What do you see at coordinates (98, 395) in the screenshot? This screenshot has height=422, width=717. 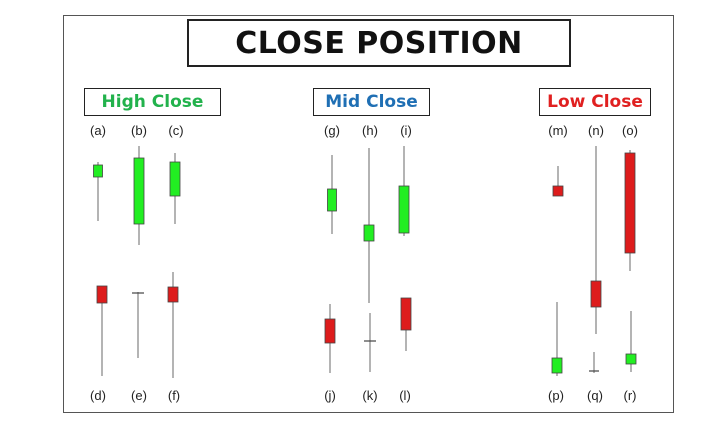 I see `candle-label-d: (d)` at bounding box center [98, 395].